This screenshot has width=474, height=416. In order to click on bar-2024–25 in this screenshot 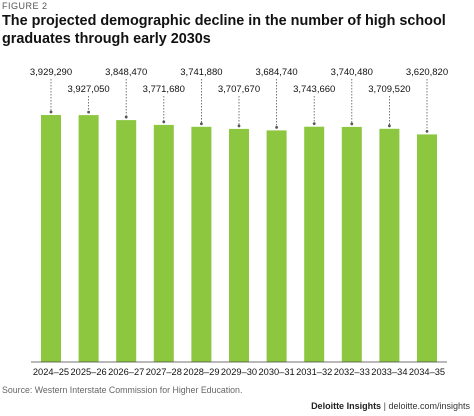, I will do `click(51, 238)`.